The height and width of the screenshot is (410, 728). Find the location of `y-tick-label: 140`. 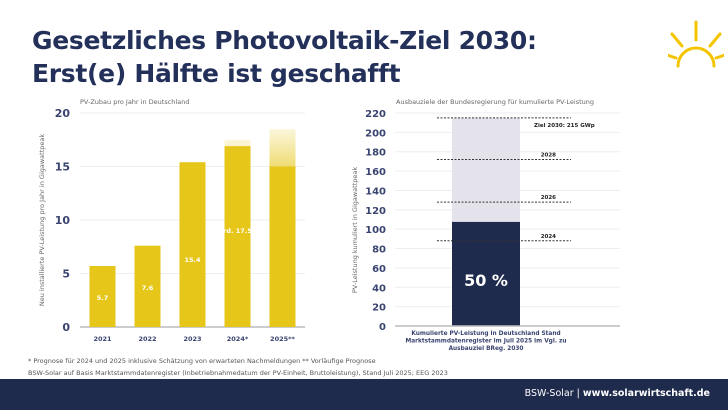

y-tick-label: 140 is located at coordinates (375, 191).